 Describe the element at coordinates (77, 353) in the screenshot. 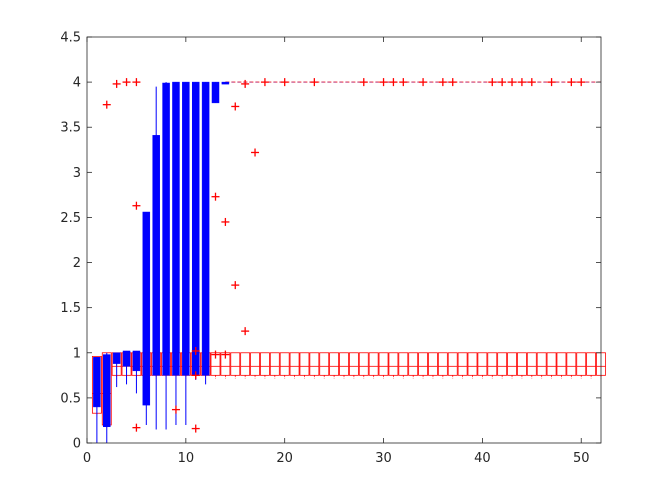

I see `y-tick-label: 1` at that location.